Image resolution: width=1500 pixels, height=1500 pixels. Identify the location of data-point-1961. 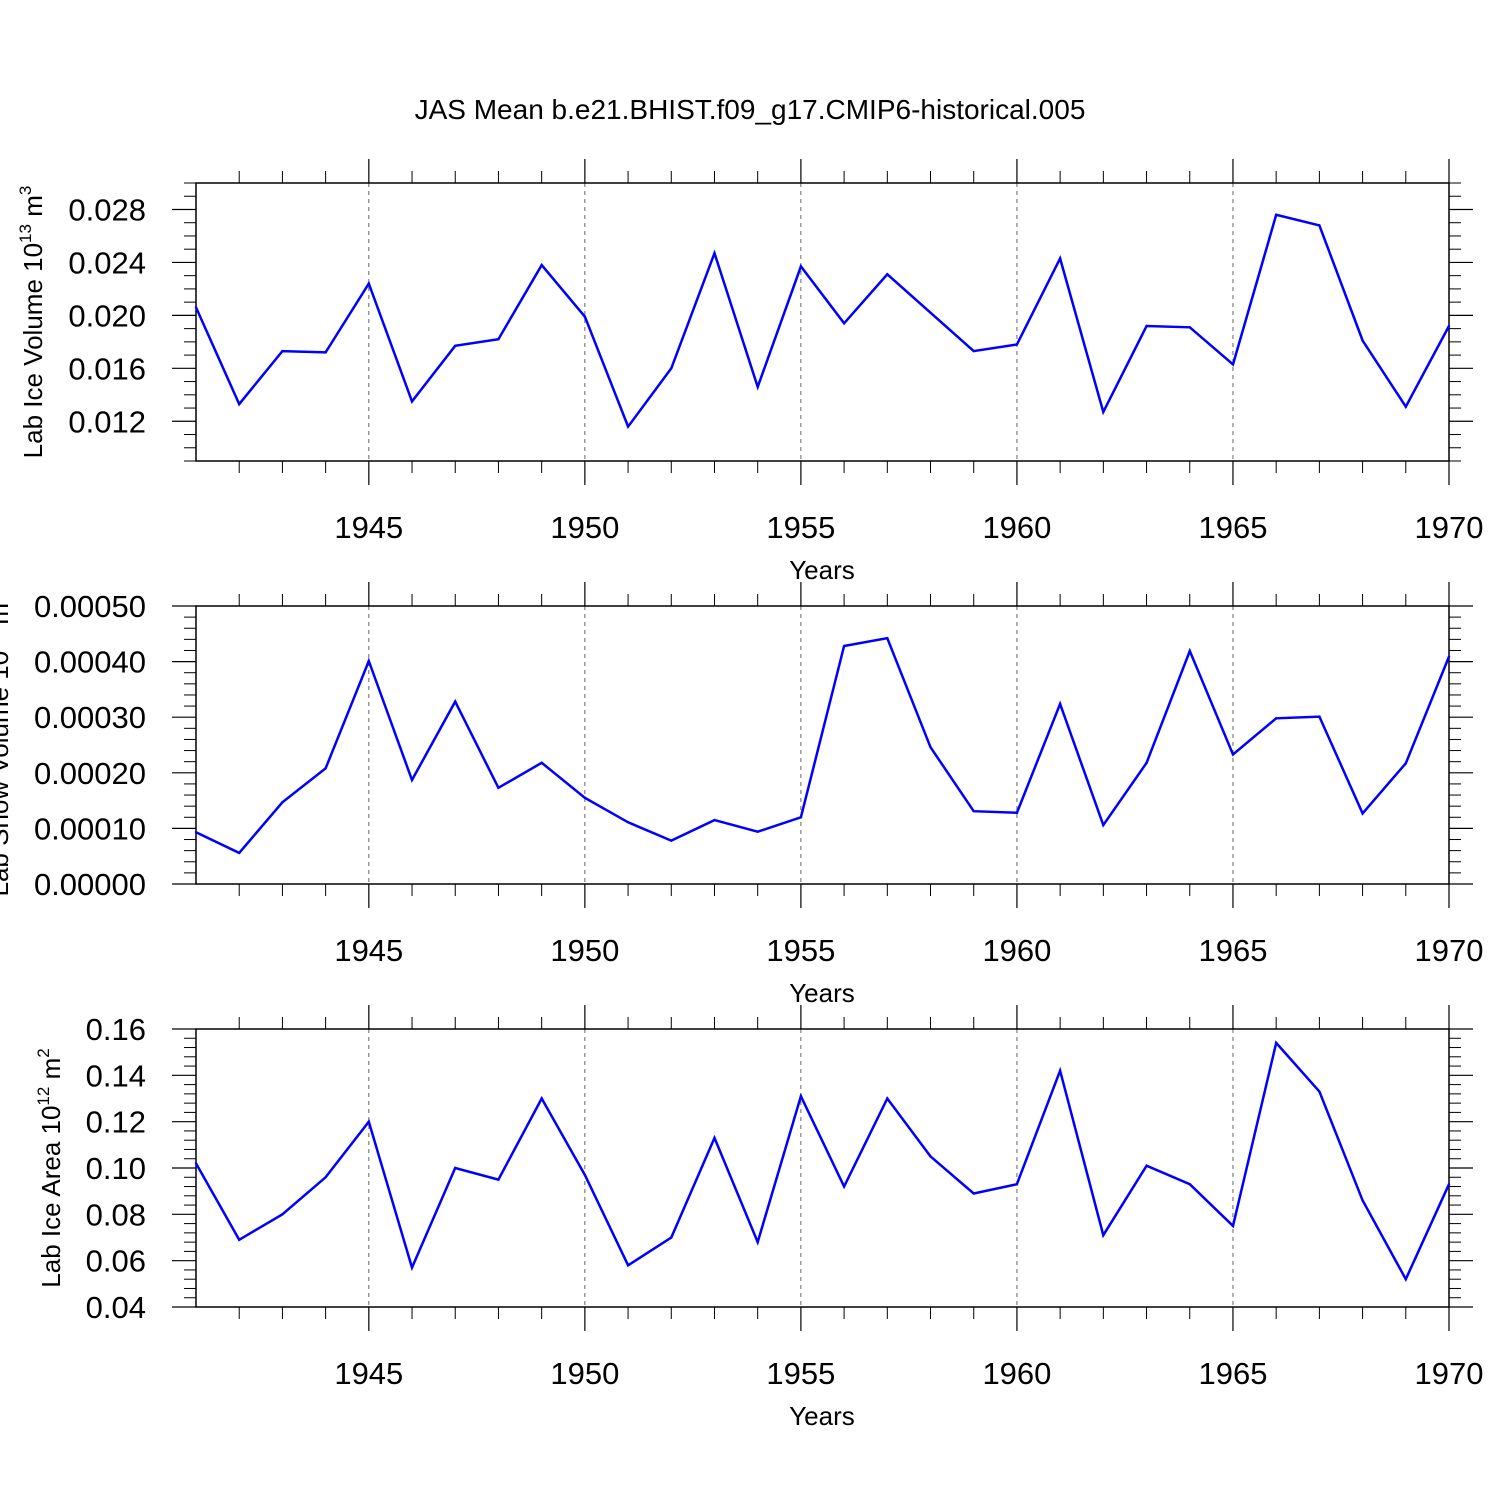
(1060, 258).